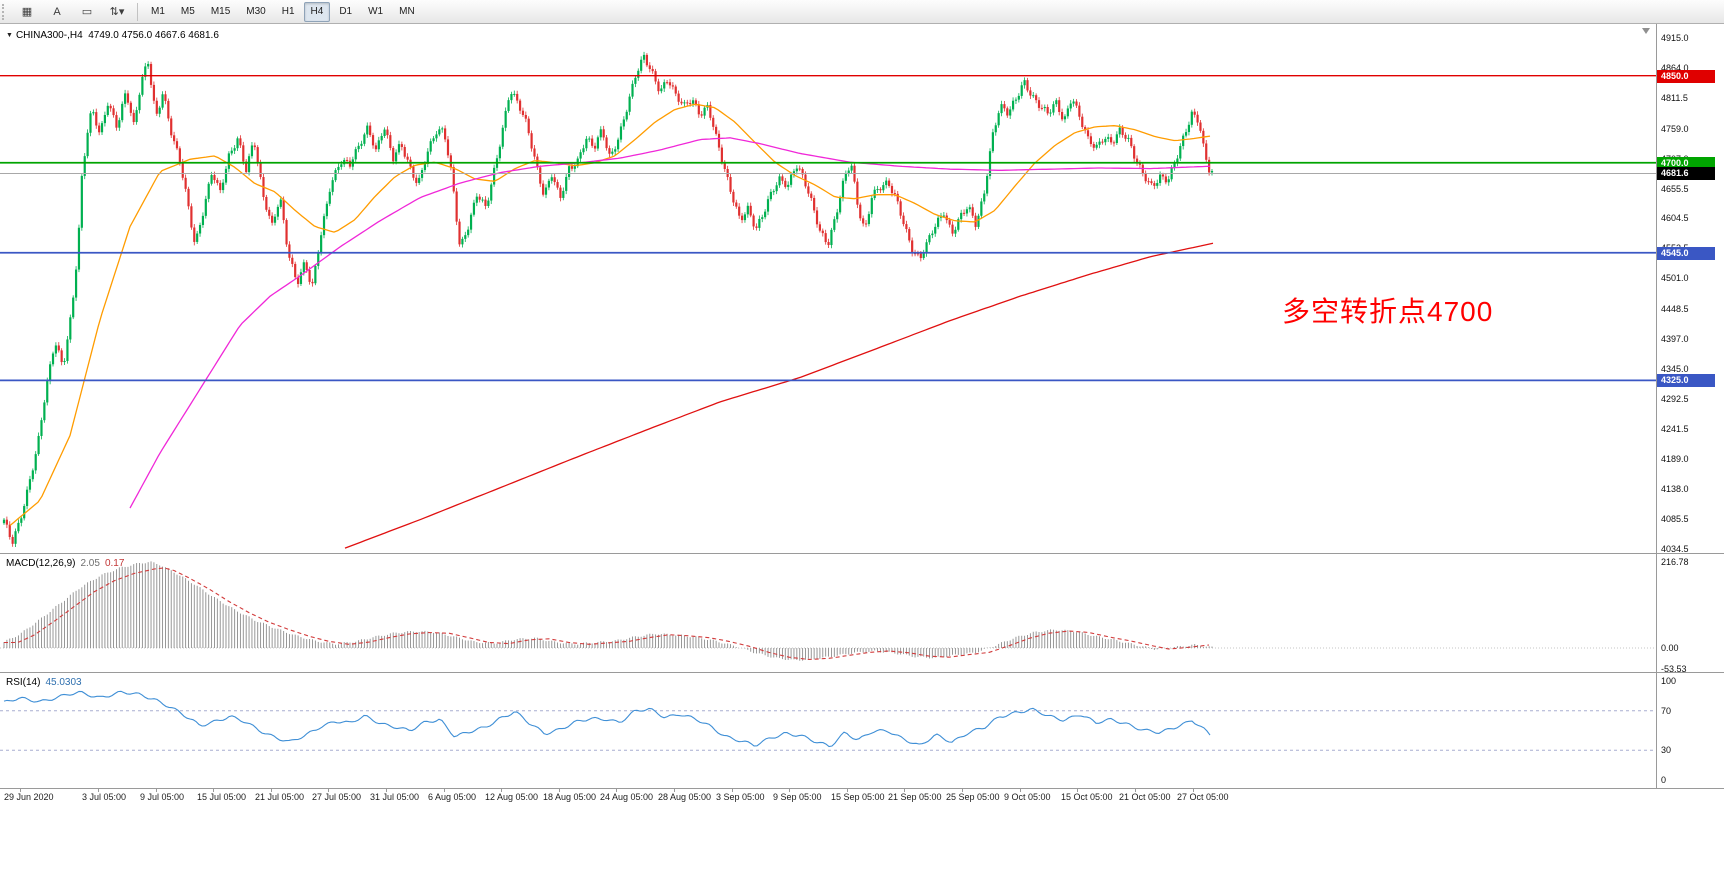  I want to click on timeframe-button-m30: M30, so click(256, 11).